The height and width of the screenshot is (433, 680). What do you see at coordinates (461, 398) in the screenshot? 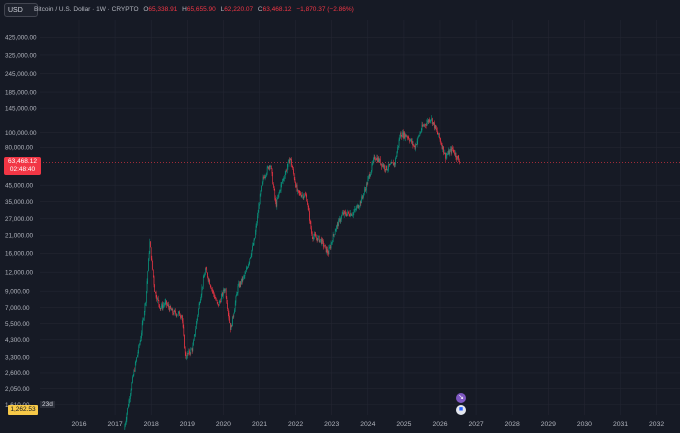
I see `exchange-icon: ↘` at bounding box center [461, 398].